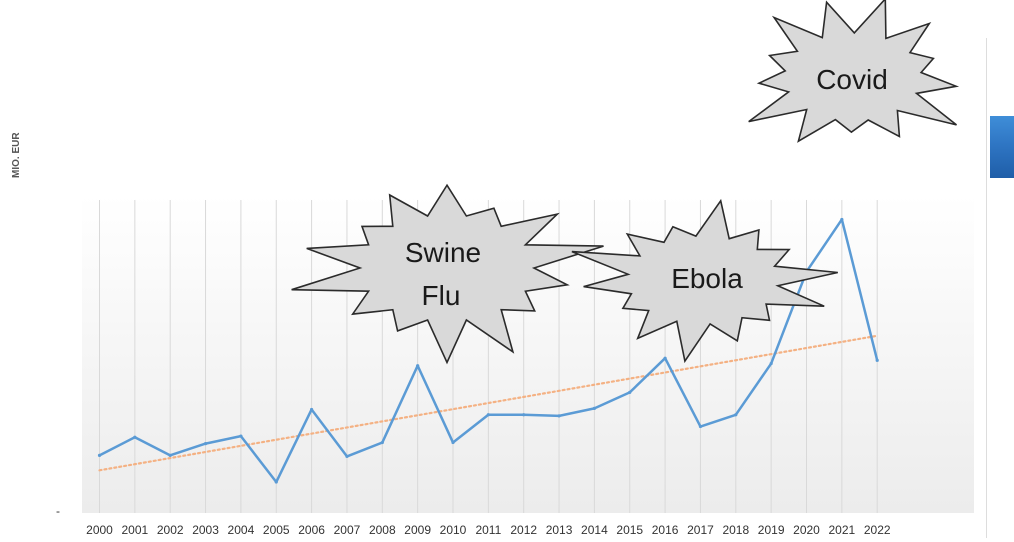  I want to click on x-tick-label: 2000, so click(99, 530).